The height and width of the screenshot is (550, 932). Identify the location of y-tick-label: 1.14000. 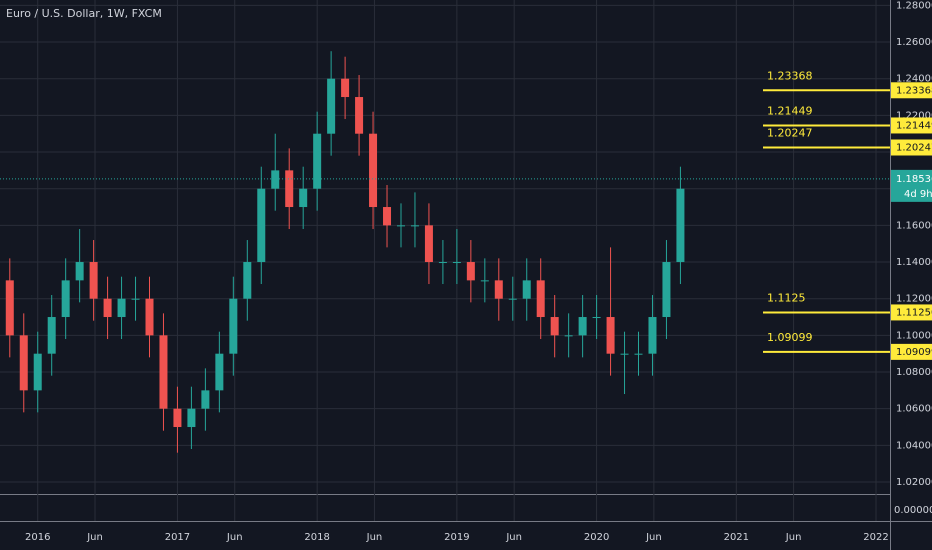
(914, 262).